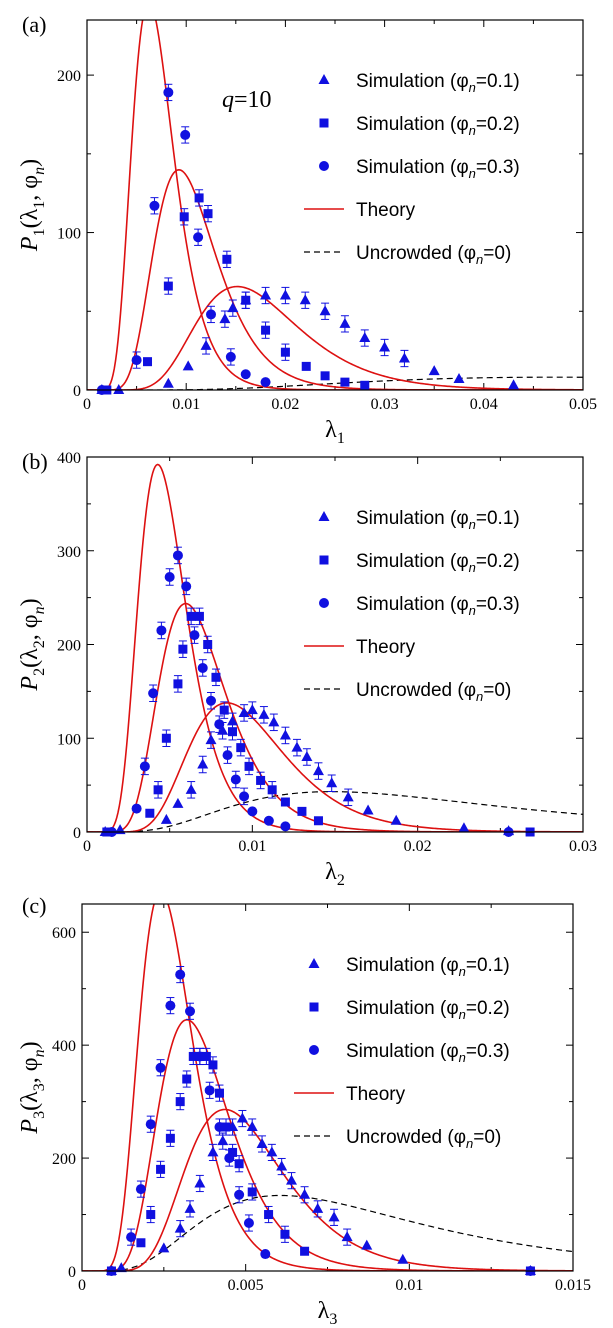 The height and width of the screenshot is (1328, 613). I want to click on y-tick-label: 200, so click(69, 646).